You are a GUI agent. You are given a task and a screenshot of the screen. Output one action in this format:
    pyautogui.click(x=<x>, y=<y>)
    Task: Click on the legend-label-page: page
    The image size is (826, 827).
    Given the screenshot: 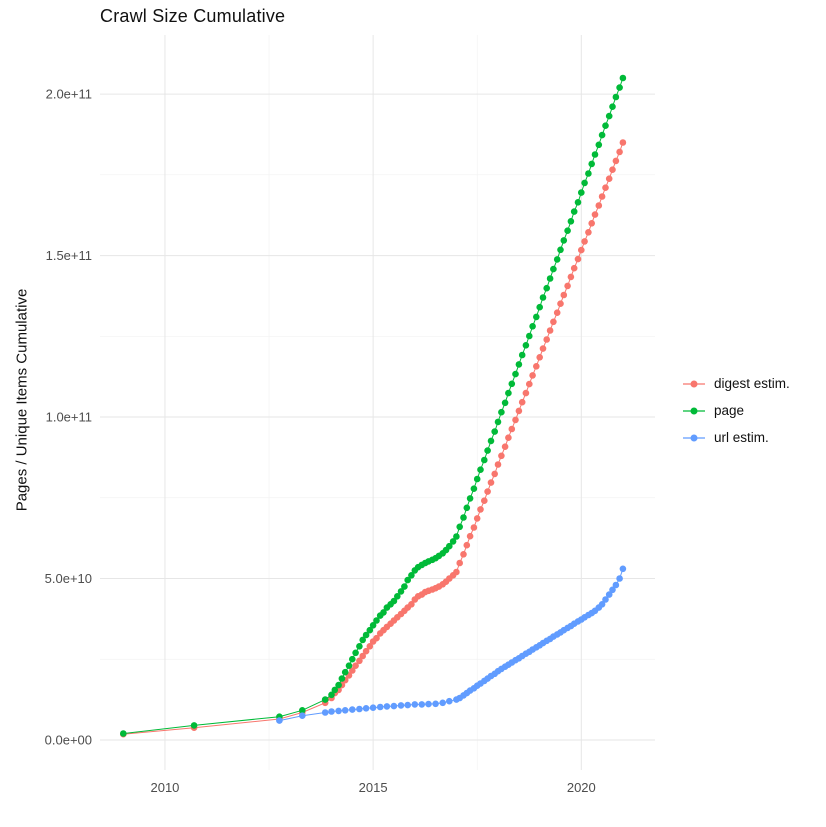 What is the action you would take?
    pyautogui.click(x=729, y=410)
    